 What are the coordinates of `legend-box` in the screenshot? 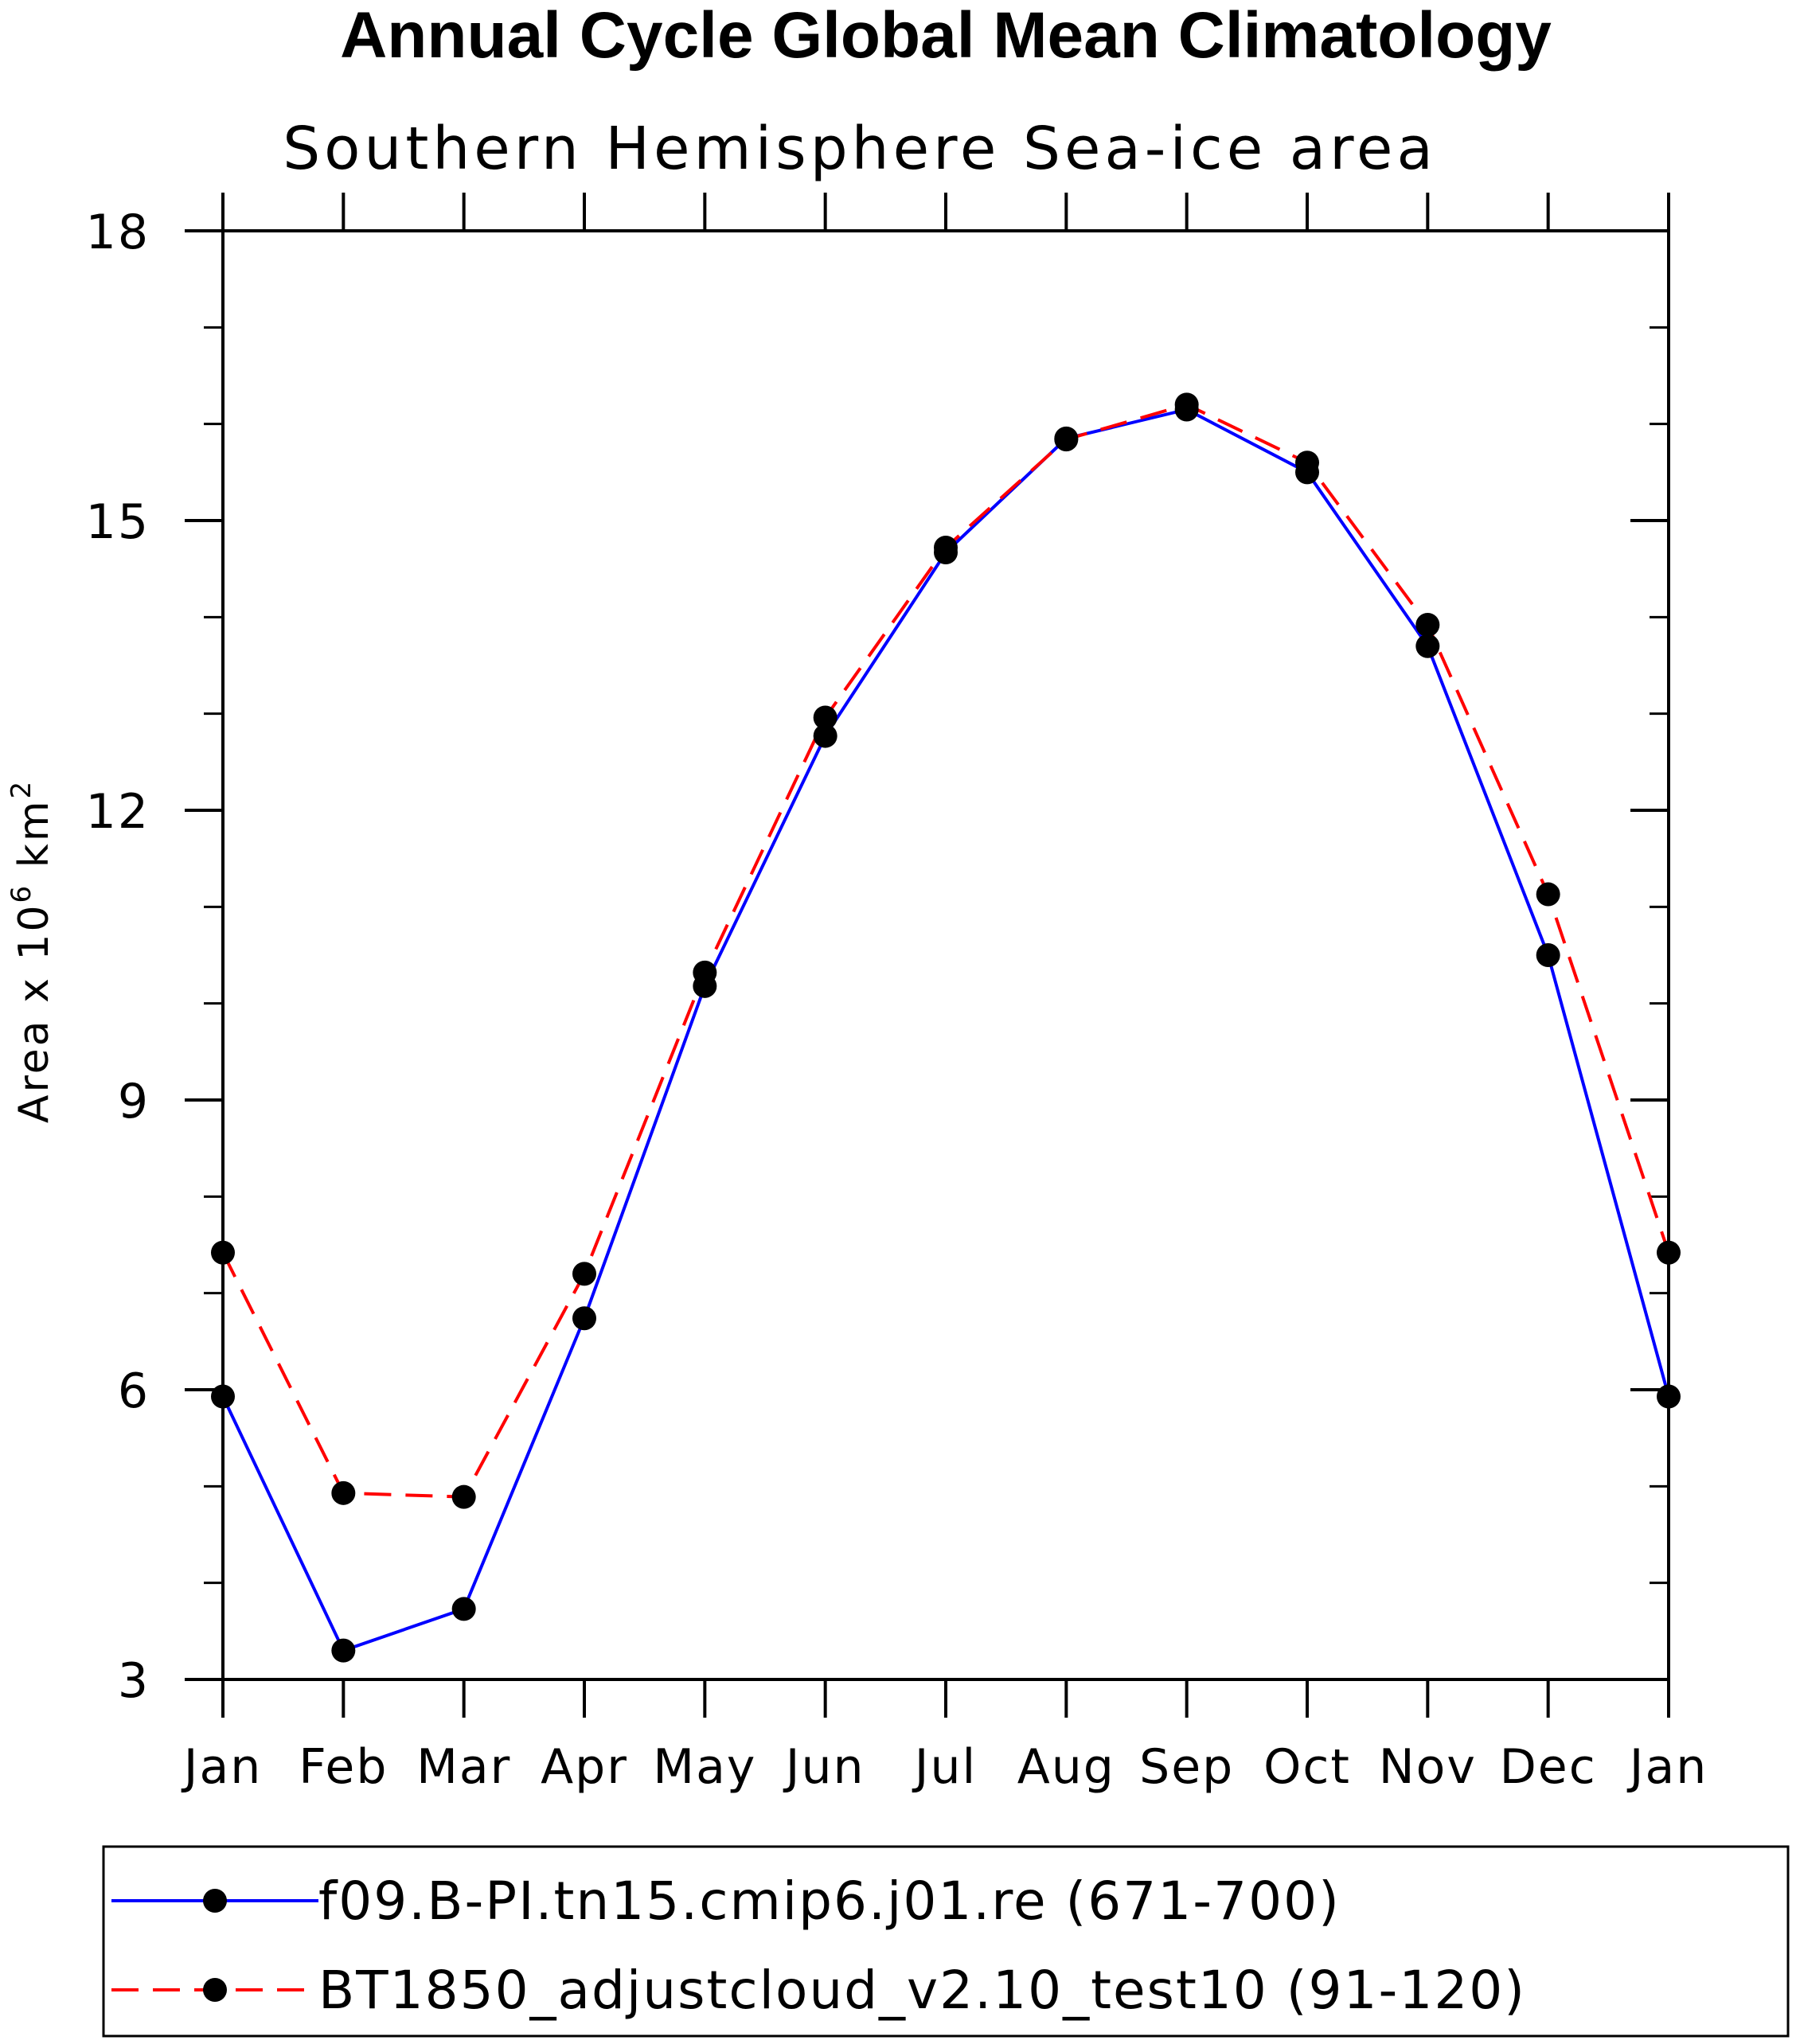 It's located at (946, 1941).